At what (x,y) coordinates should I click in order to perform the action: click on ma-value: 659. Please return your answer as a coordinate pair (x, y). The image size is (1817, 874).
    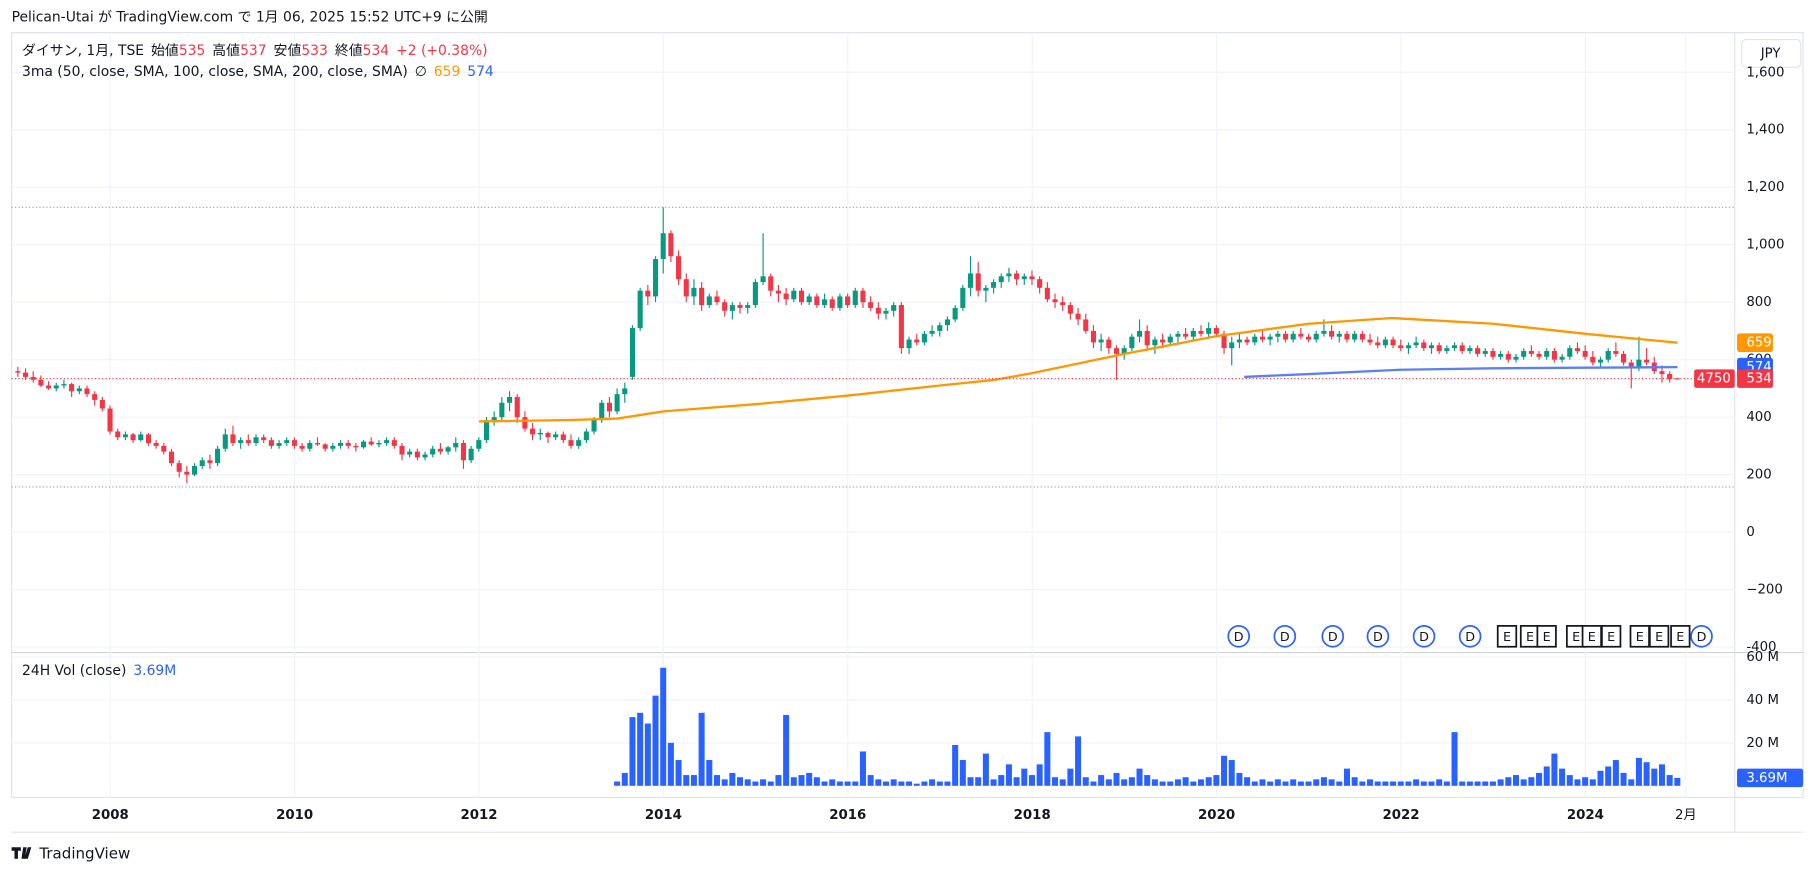
    Looking at the image, I should click on (447, 72).